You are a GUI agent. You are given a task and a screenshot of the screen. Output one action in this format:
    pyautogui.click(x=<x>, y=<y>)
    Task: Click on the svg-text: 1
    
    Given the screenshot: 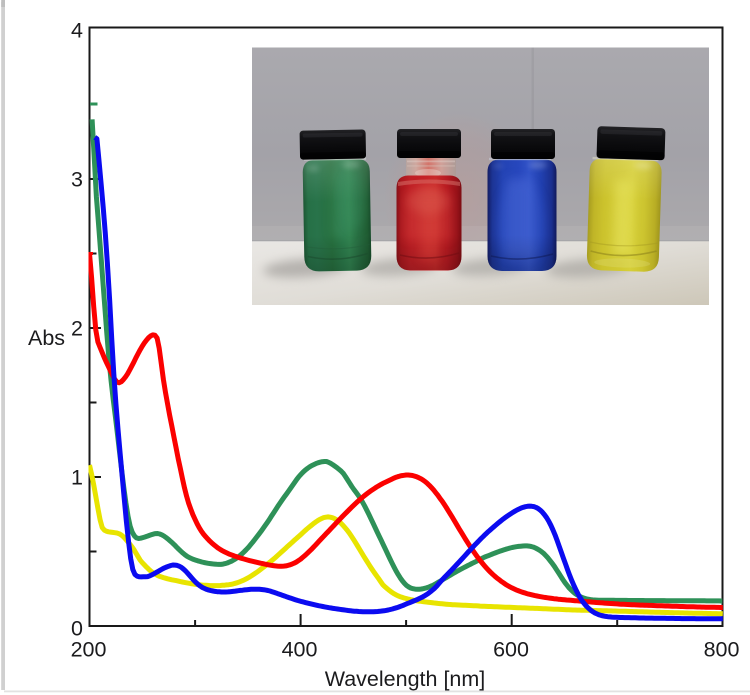 What is the action you would take?
    pyautogui.click(x=77, y=478)
    